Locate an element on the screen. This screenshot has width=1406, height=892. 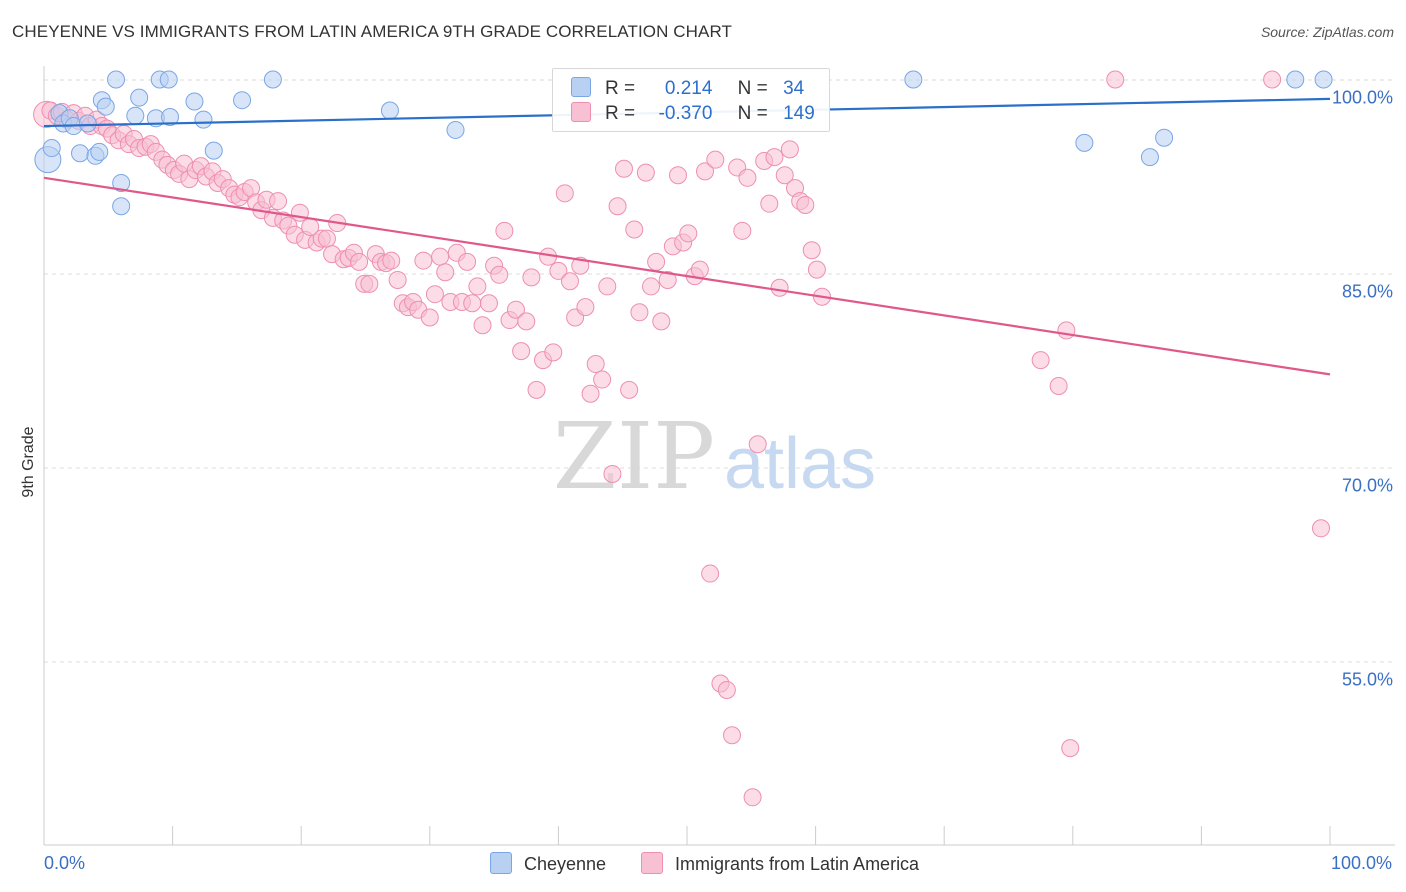
legend-swatch-cheyenne is located at coordinates (581, 87).